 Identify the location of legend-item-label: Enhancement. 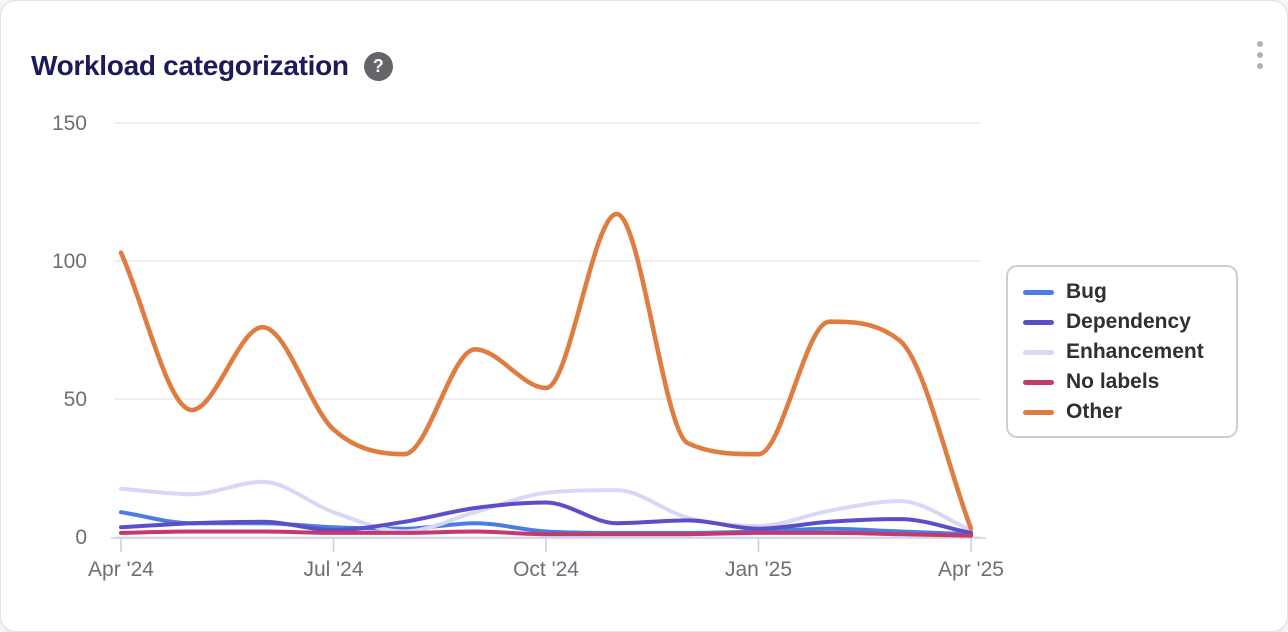
(1135, 351).